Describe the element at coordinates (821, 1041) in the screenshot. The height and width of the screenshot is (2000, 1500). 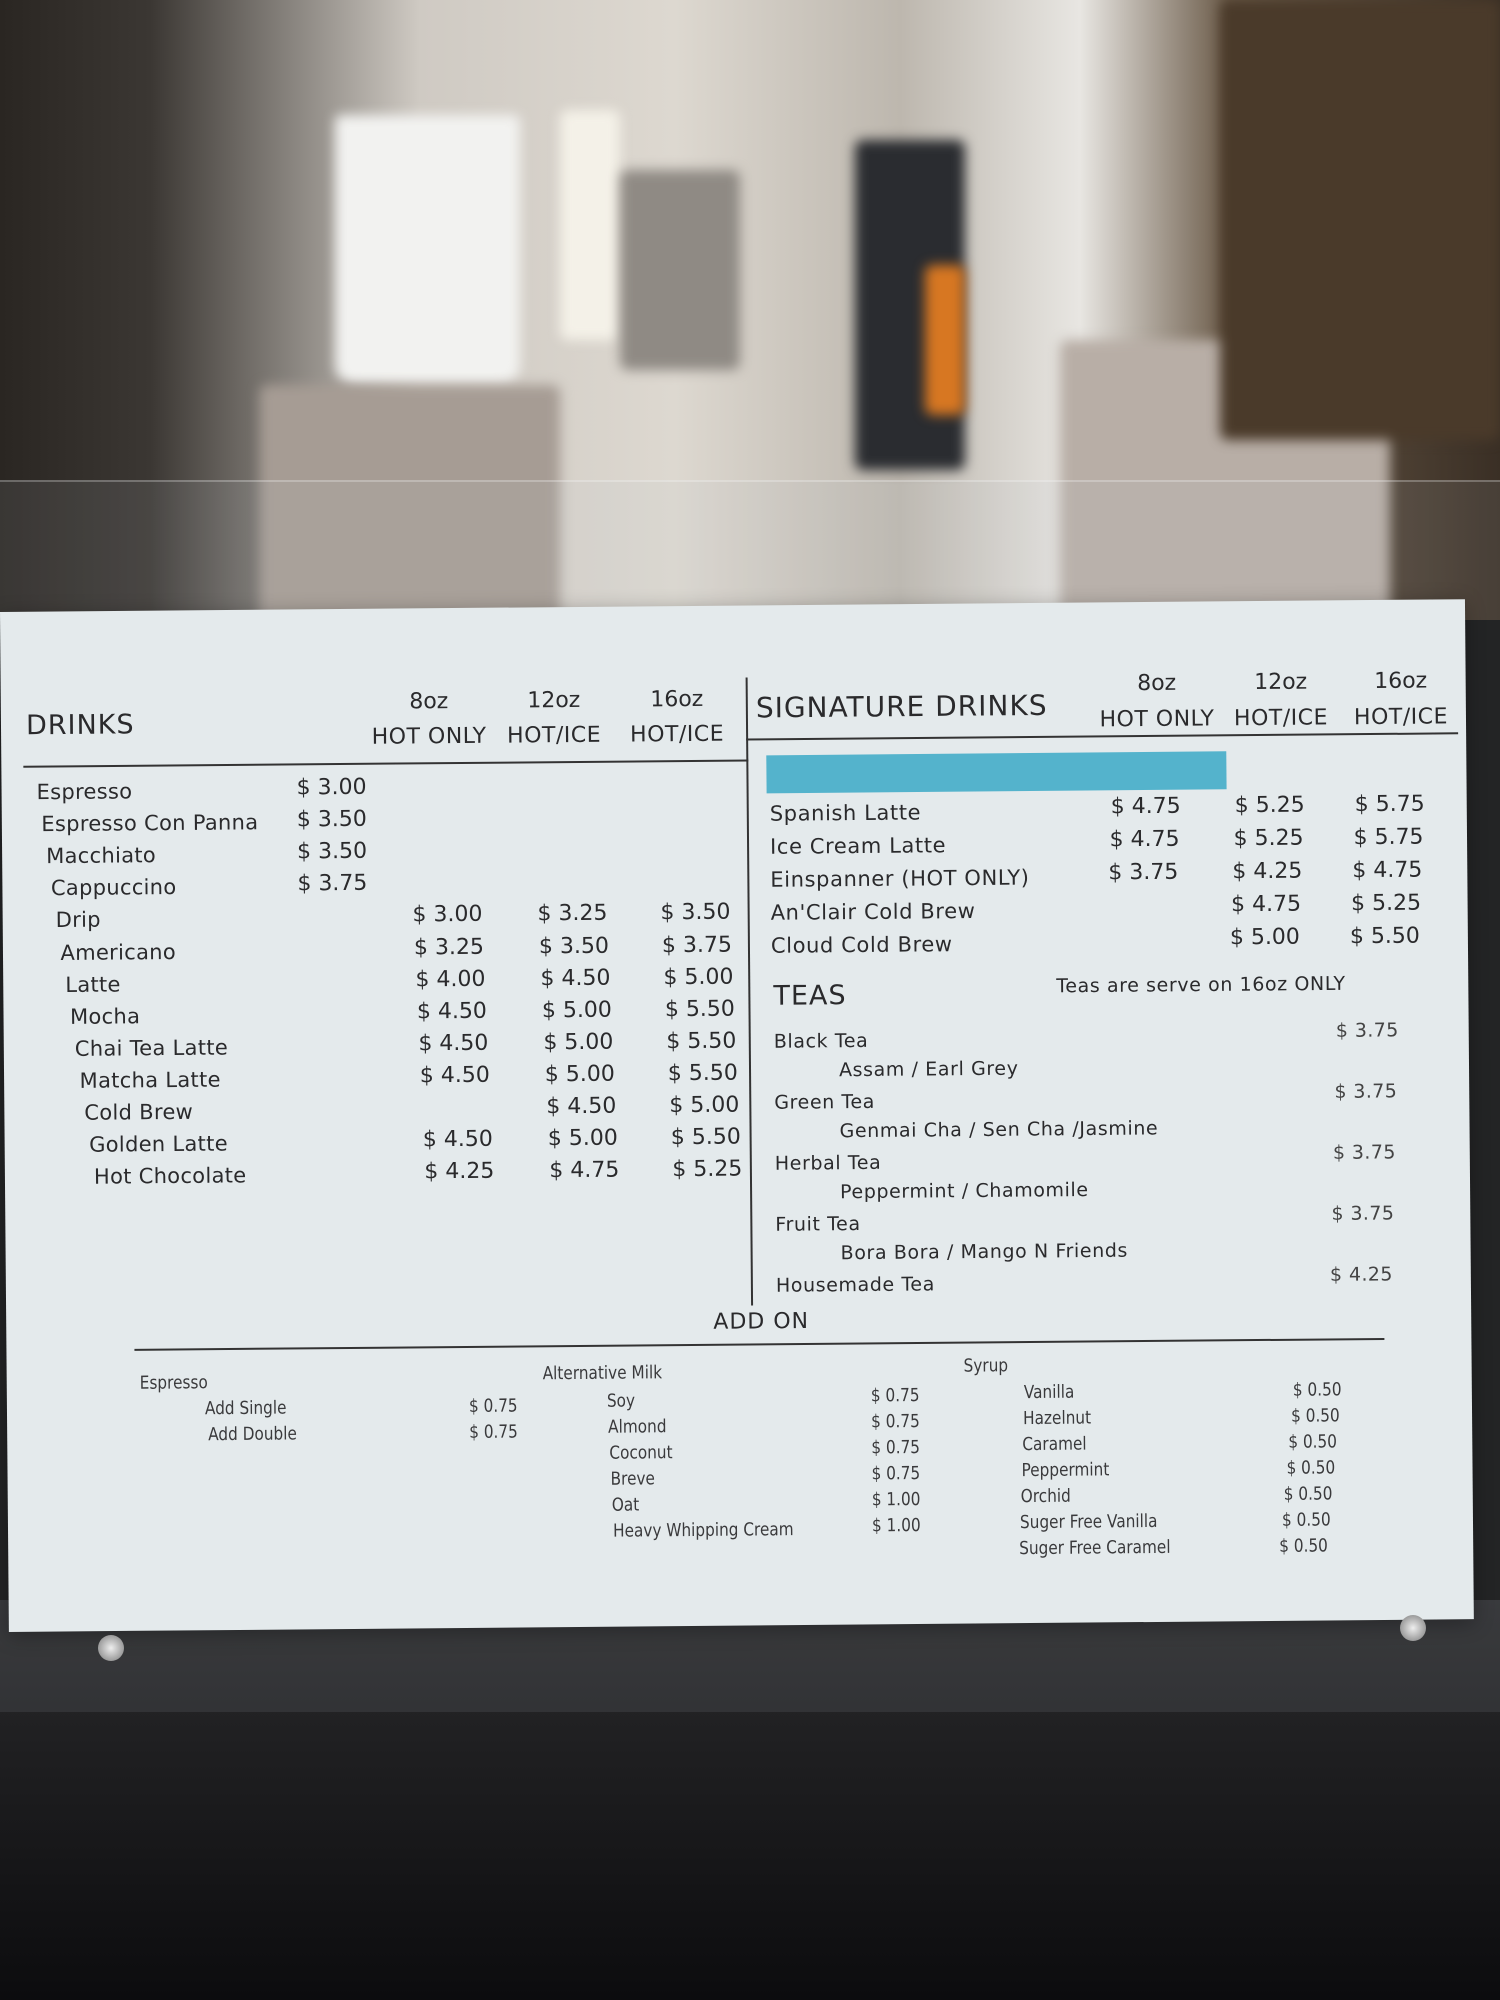
I see `tea-name: Black Tea` at that location.